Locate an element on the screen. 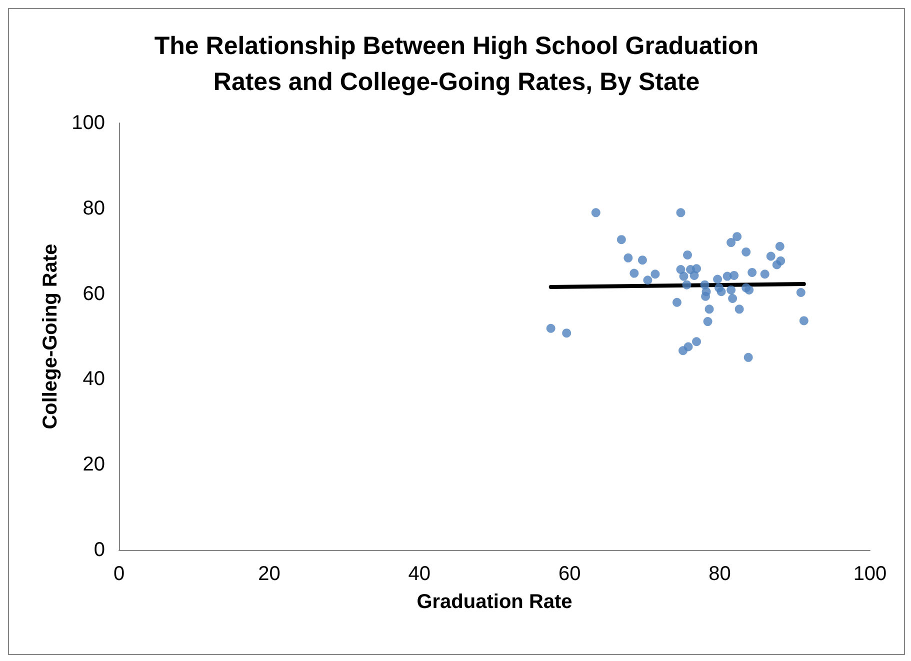 Image resolution: width=911 pixels, height=661 pixels. y-tick-label: 100 is located at coordinates (88, 123).